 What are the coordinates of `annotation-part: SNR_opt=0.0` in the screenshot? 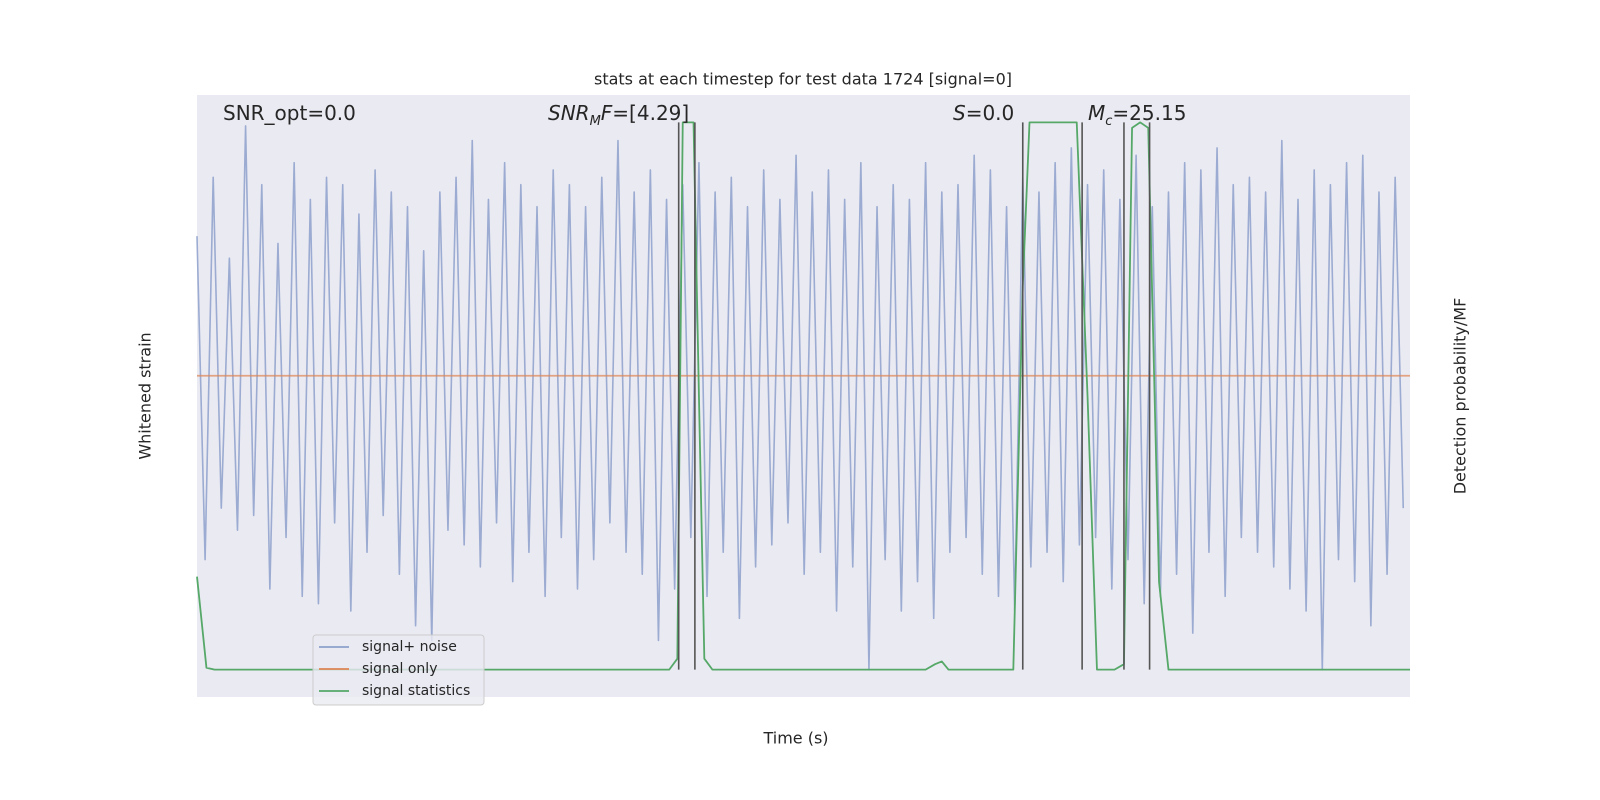 It's located at (289, 113).